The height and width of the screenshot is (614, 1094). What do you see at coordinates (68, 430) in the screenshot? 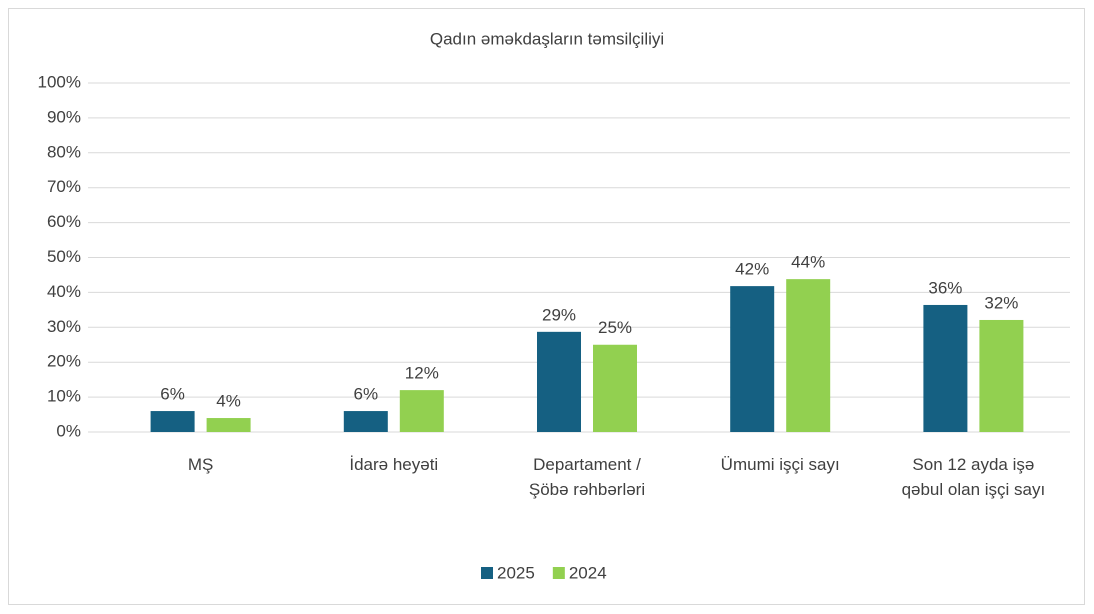
I see `y-tick-label: 0%` at bounding box center [68, 430].